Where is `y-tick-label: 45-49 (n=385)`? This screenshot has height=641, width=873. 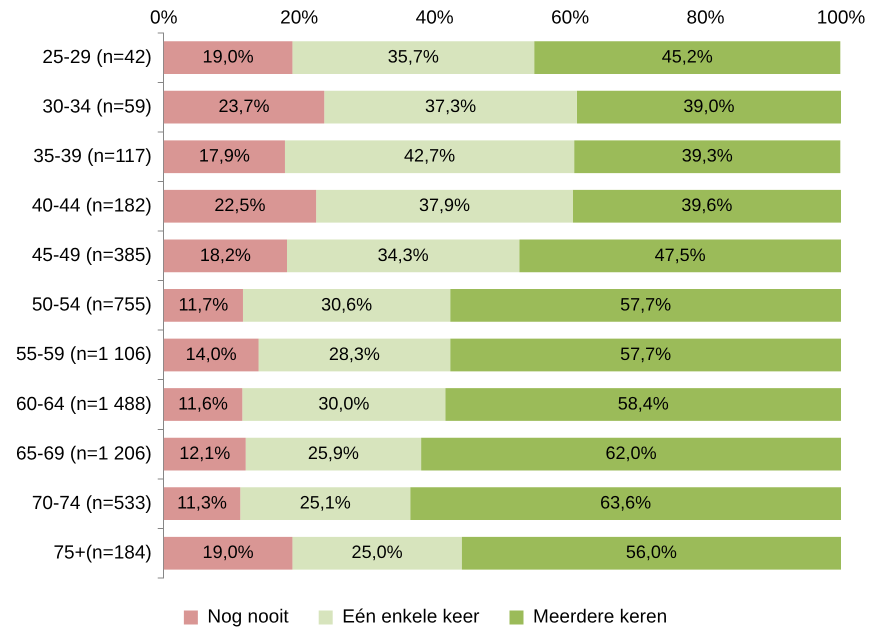
y-tick-label: 45-49 (n=385) is located at coordinates (92, 255).